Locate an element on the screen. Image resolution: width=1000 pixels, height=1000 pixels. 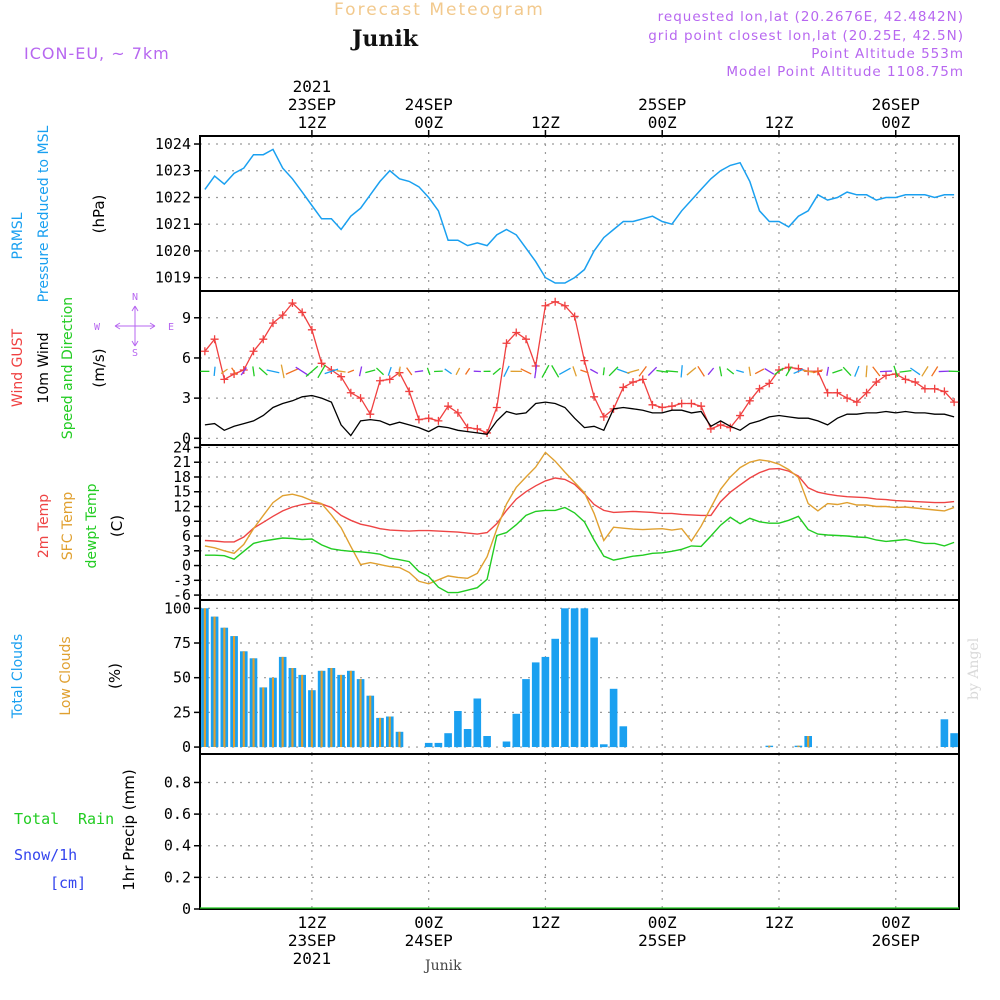
y-tick-label: 1024 is located at coordinates (173, 144).